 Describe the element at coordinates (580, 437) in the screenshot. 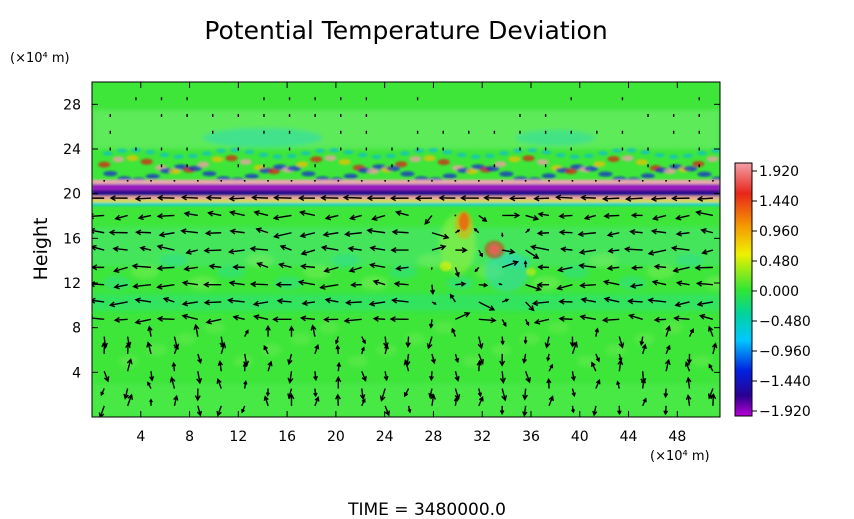

I see `x-tick-label: 40` at that location.